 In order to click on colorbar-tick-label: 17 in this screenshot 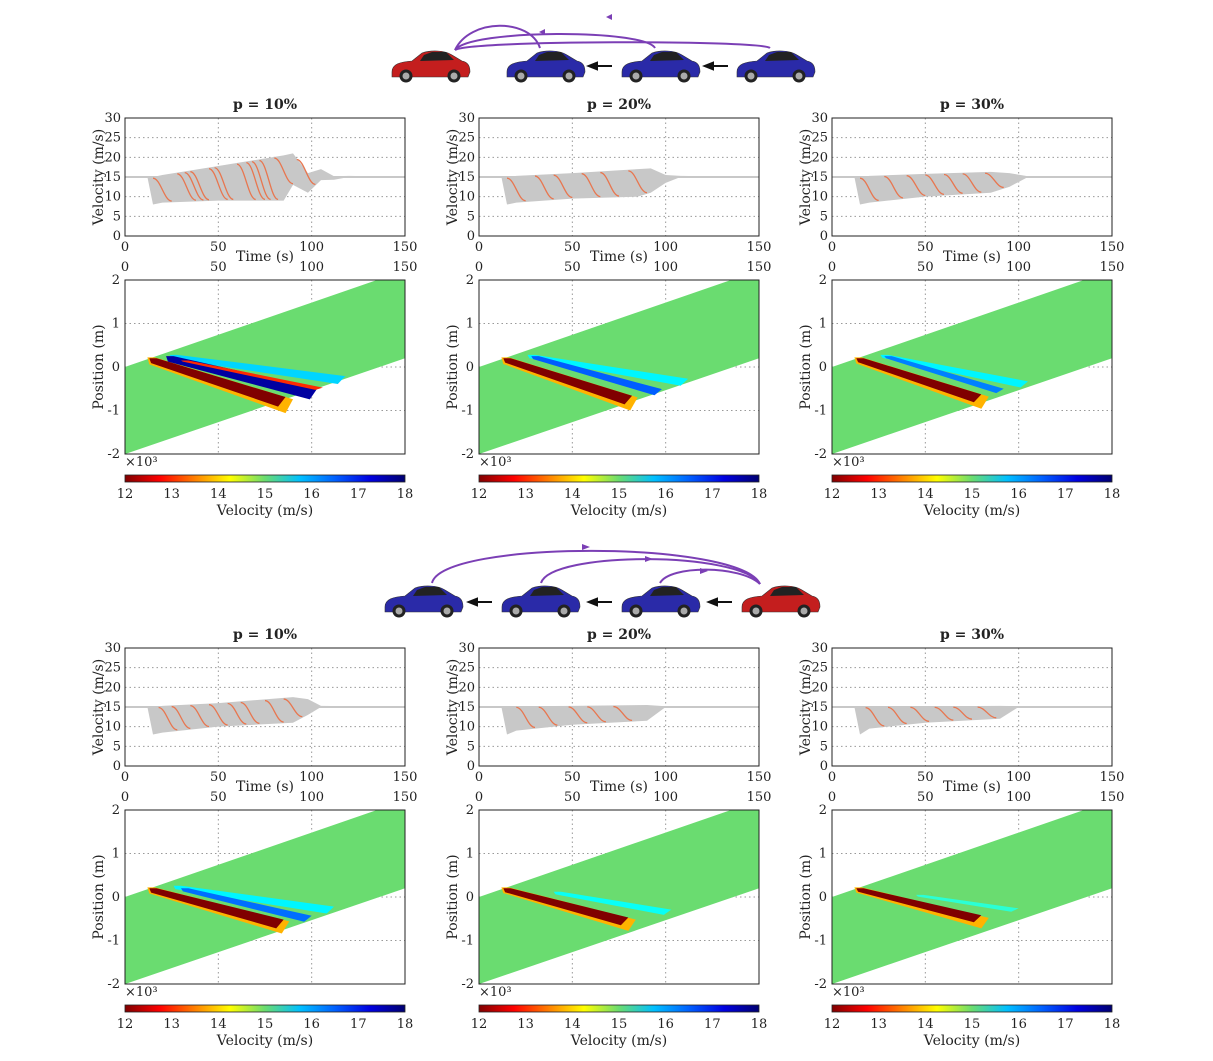, I will do `click(1065, 1024)`.